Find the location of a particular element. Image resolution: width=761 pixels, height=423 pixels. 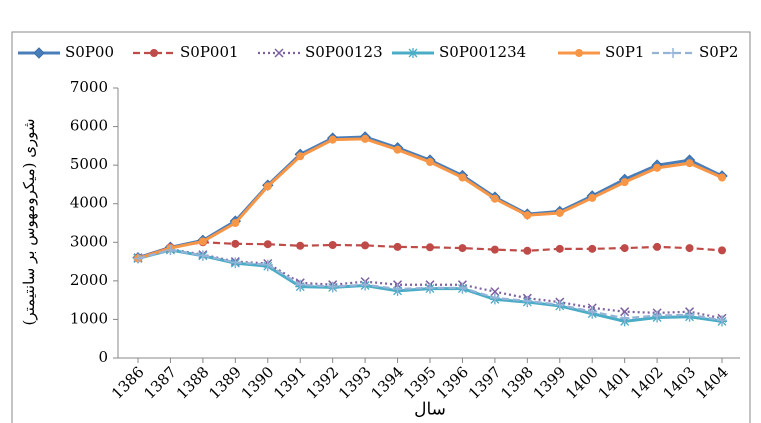

x-tick-label: 1399 is located at coordinates (550, 383).